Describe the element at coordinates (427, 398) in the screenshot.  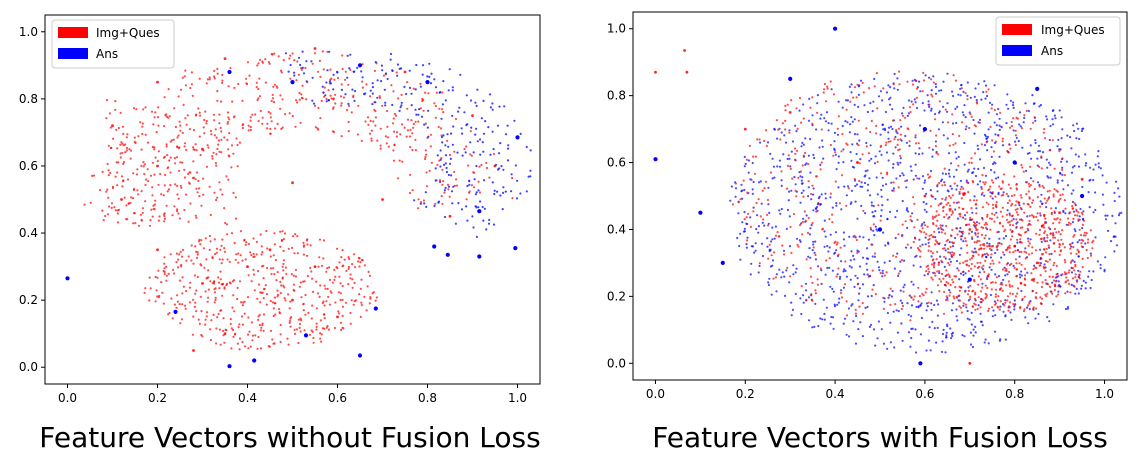
I see `left-xtick-label-4: 0.8` at that location.